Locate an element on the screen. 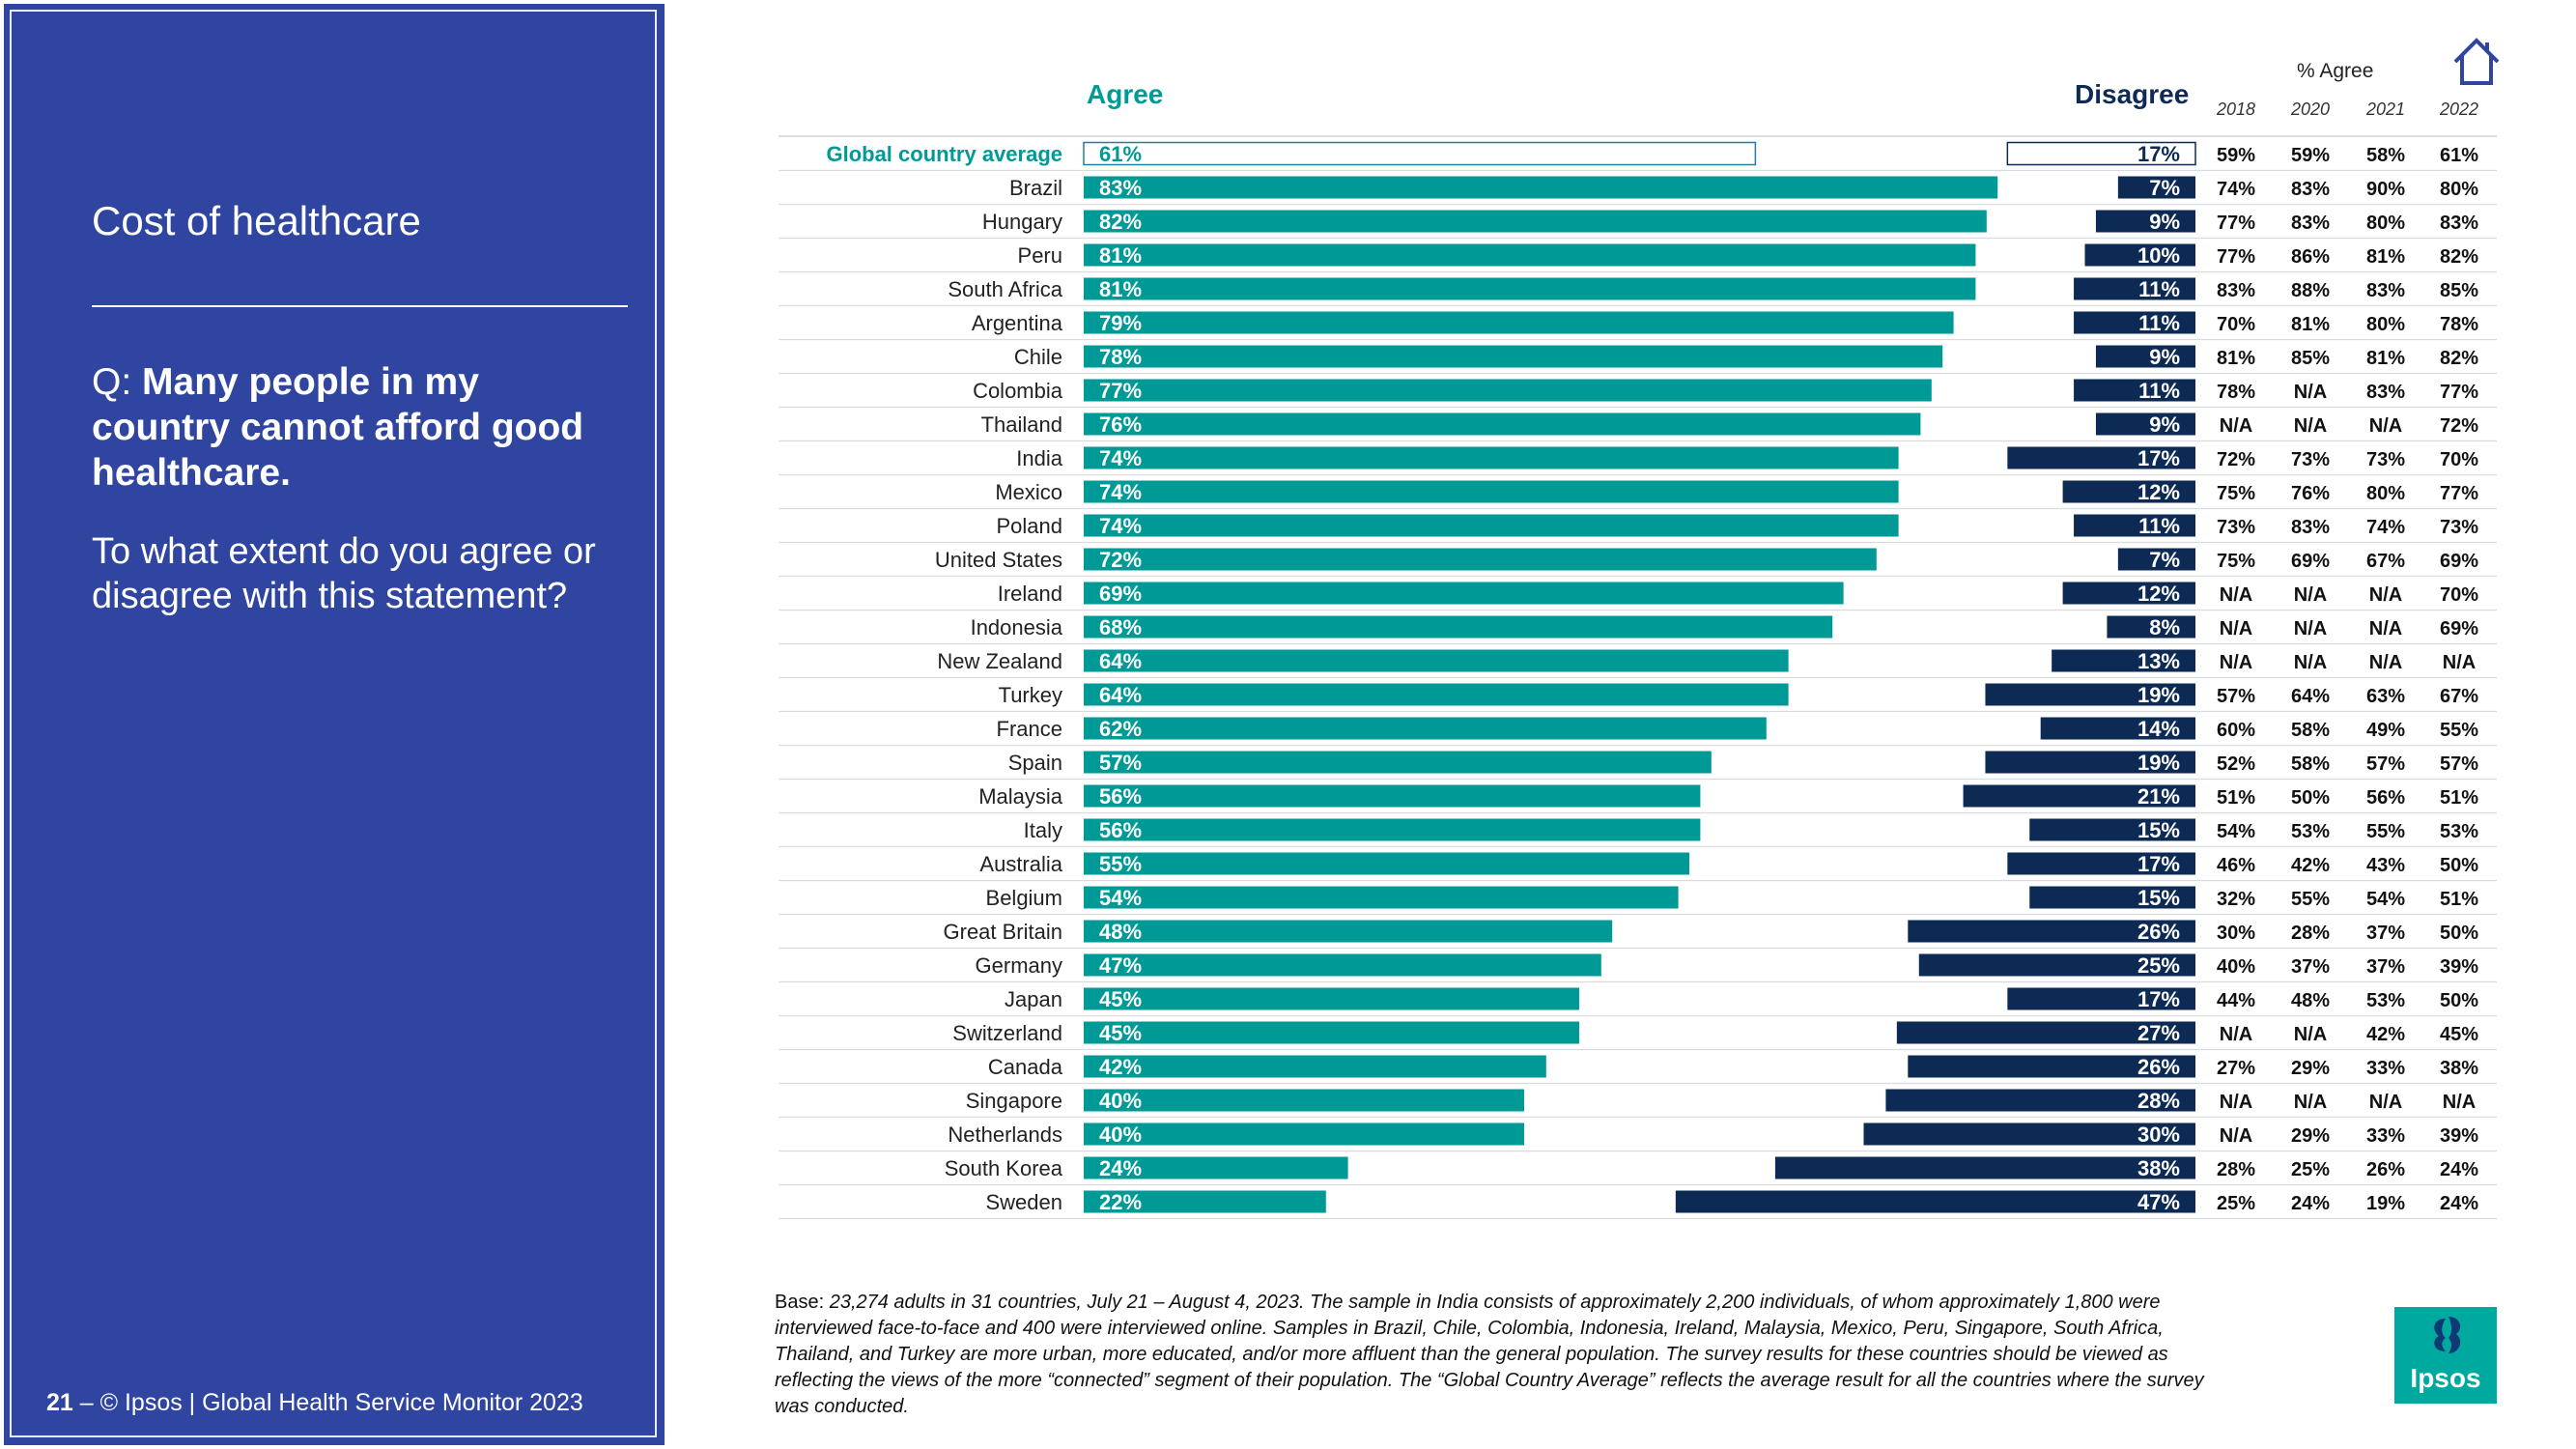  trend-value-2020: 58% is located at coordinates (2310, 730).